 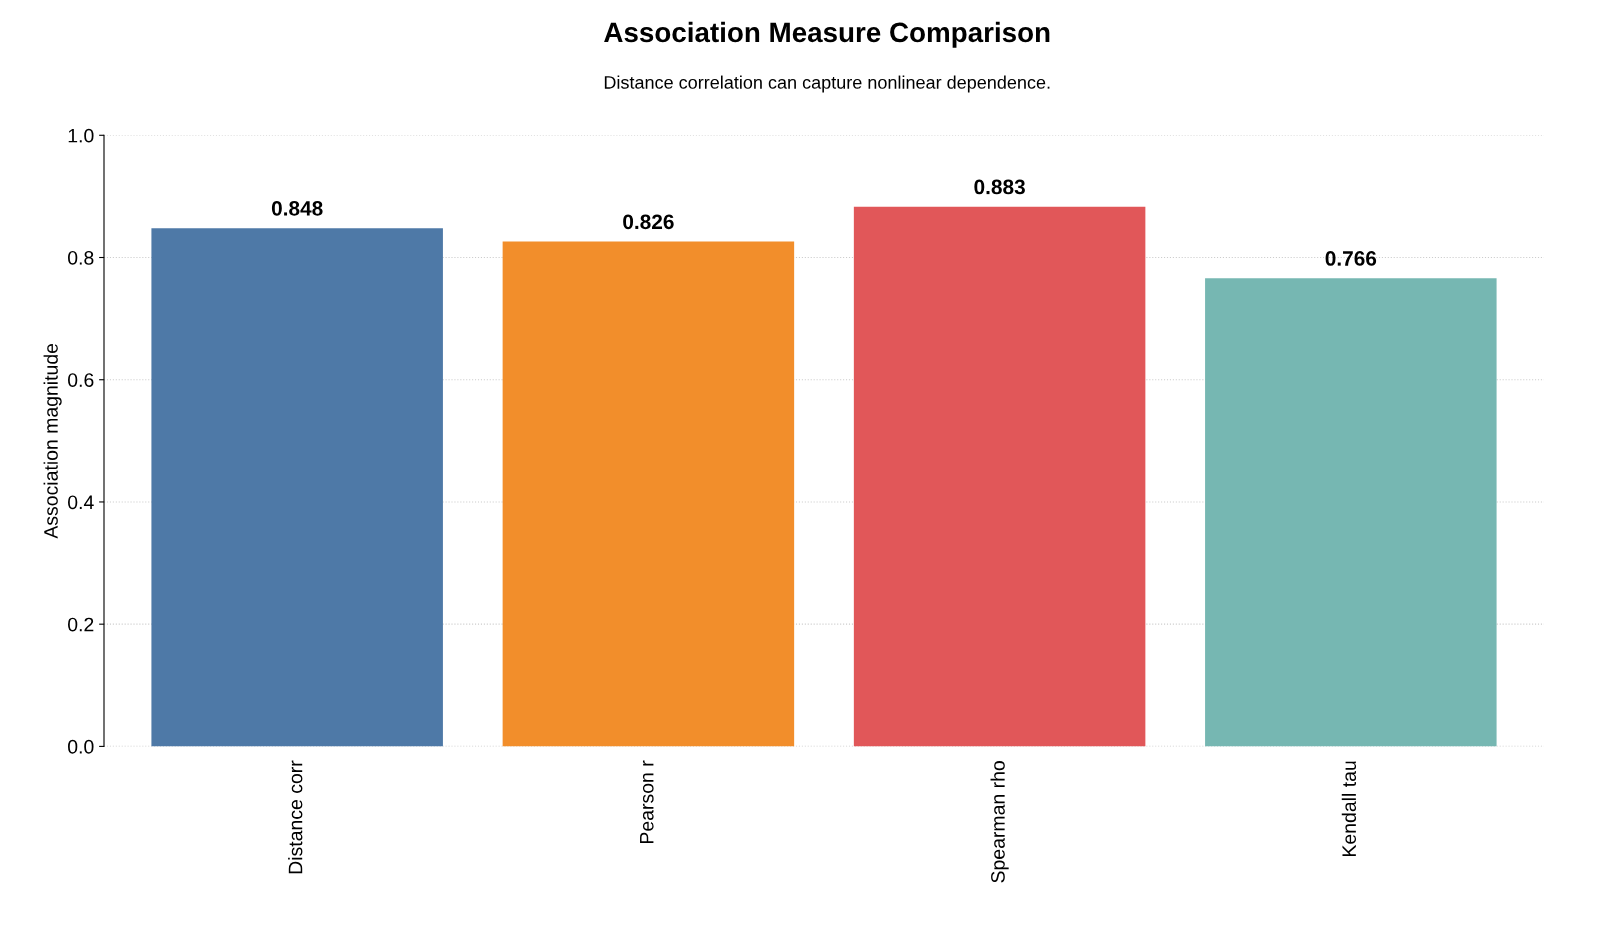 What do you see at coordinates (999, 822) in the screenshot?
I see `x-tick-label: Spearman rho` at bounding box center [999, 822].